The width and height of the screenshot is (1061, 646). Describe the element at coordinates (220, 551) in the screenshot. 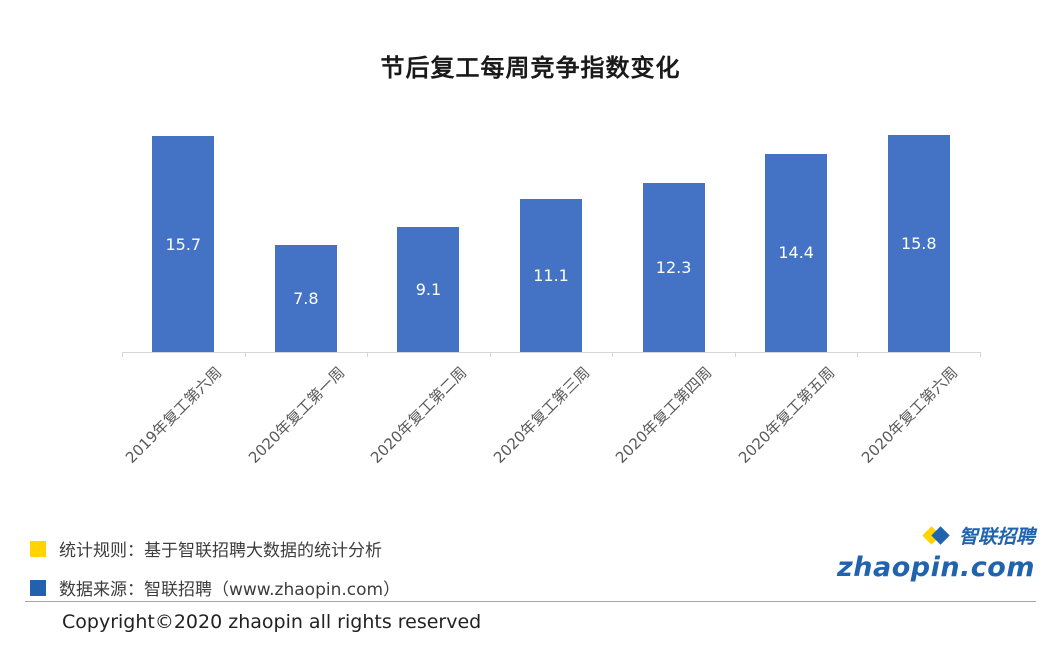

I see `legend-text-rules: 统计规则：基于智联招聘大数据的统计分析` at that location.